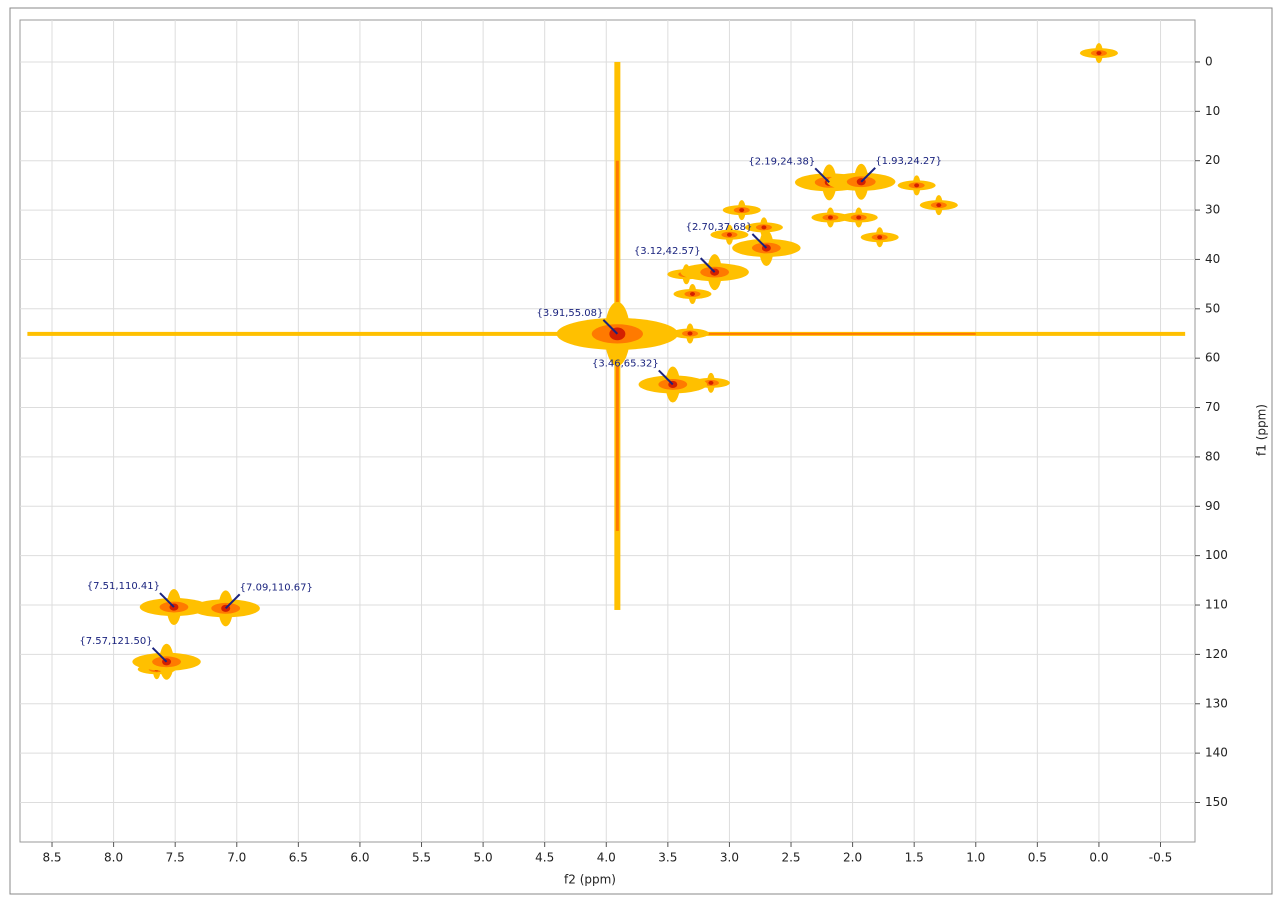 This screenshot has height=897, width=1274. What do you see at coordinates (1212, 358) in the screenshot?
I see `y-tick-label: 60` at bounding box center [1212, 358].